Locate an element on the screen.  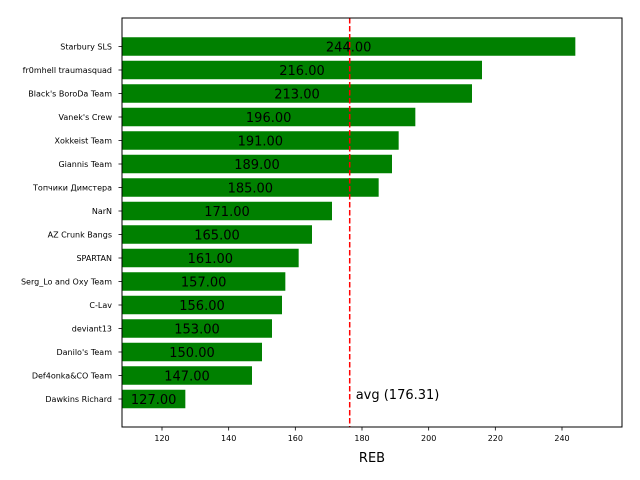
bar-value-label: 191.00 is located at coordinates (261, 142).